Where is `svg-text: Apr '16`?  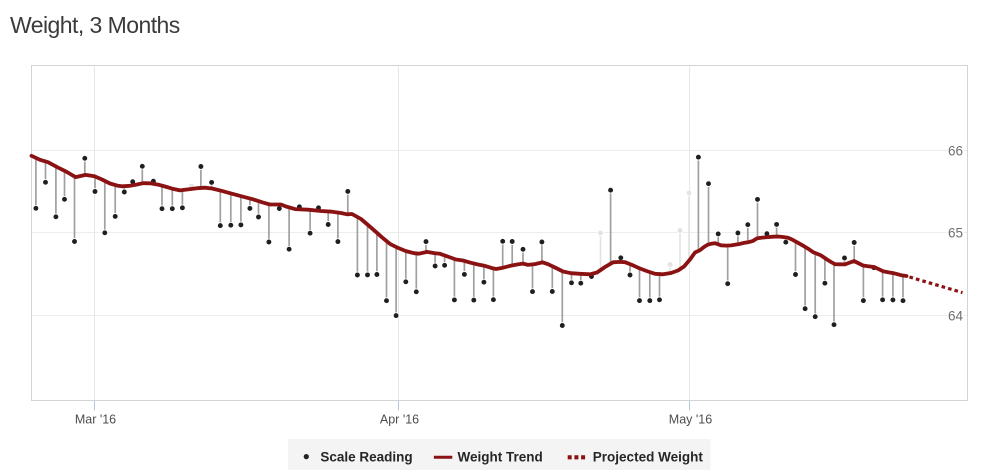 svg-text: Apr '16 is located at coordinates (399, 419).